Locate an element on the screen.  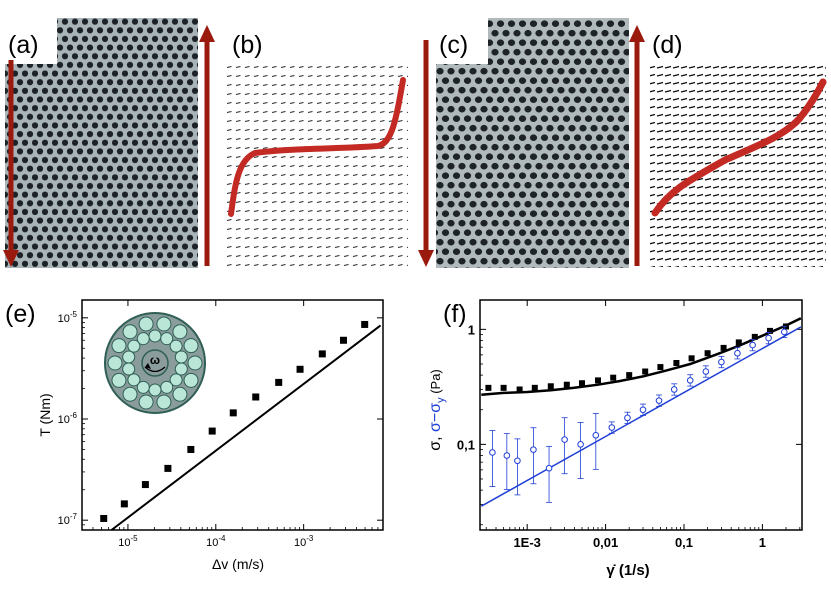
rotation-arrow-icon is located at coordinates (155, 369).